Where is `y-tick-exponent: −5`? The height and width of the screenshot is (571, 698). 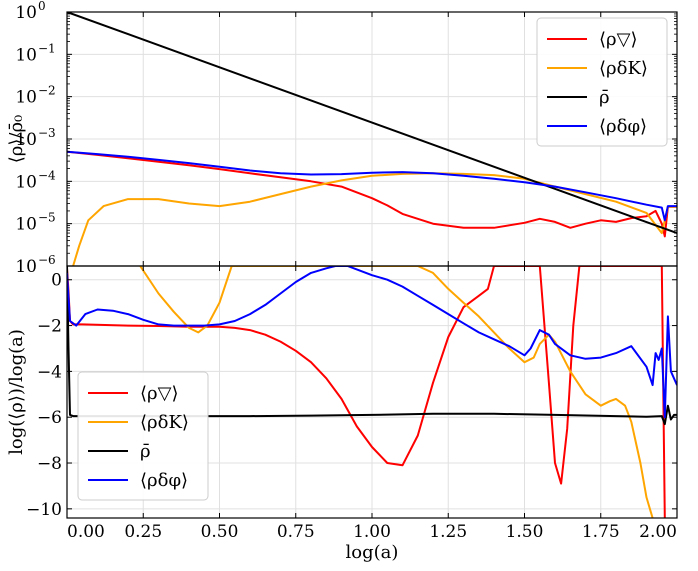 y-tick-exponent: −5 is located at coordinates (47, 218).